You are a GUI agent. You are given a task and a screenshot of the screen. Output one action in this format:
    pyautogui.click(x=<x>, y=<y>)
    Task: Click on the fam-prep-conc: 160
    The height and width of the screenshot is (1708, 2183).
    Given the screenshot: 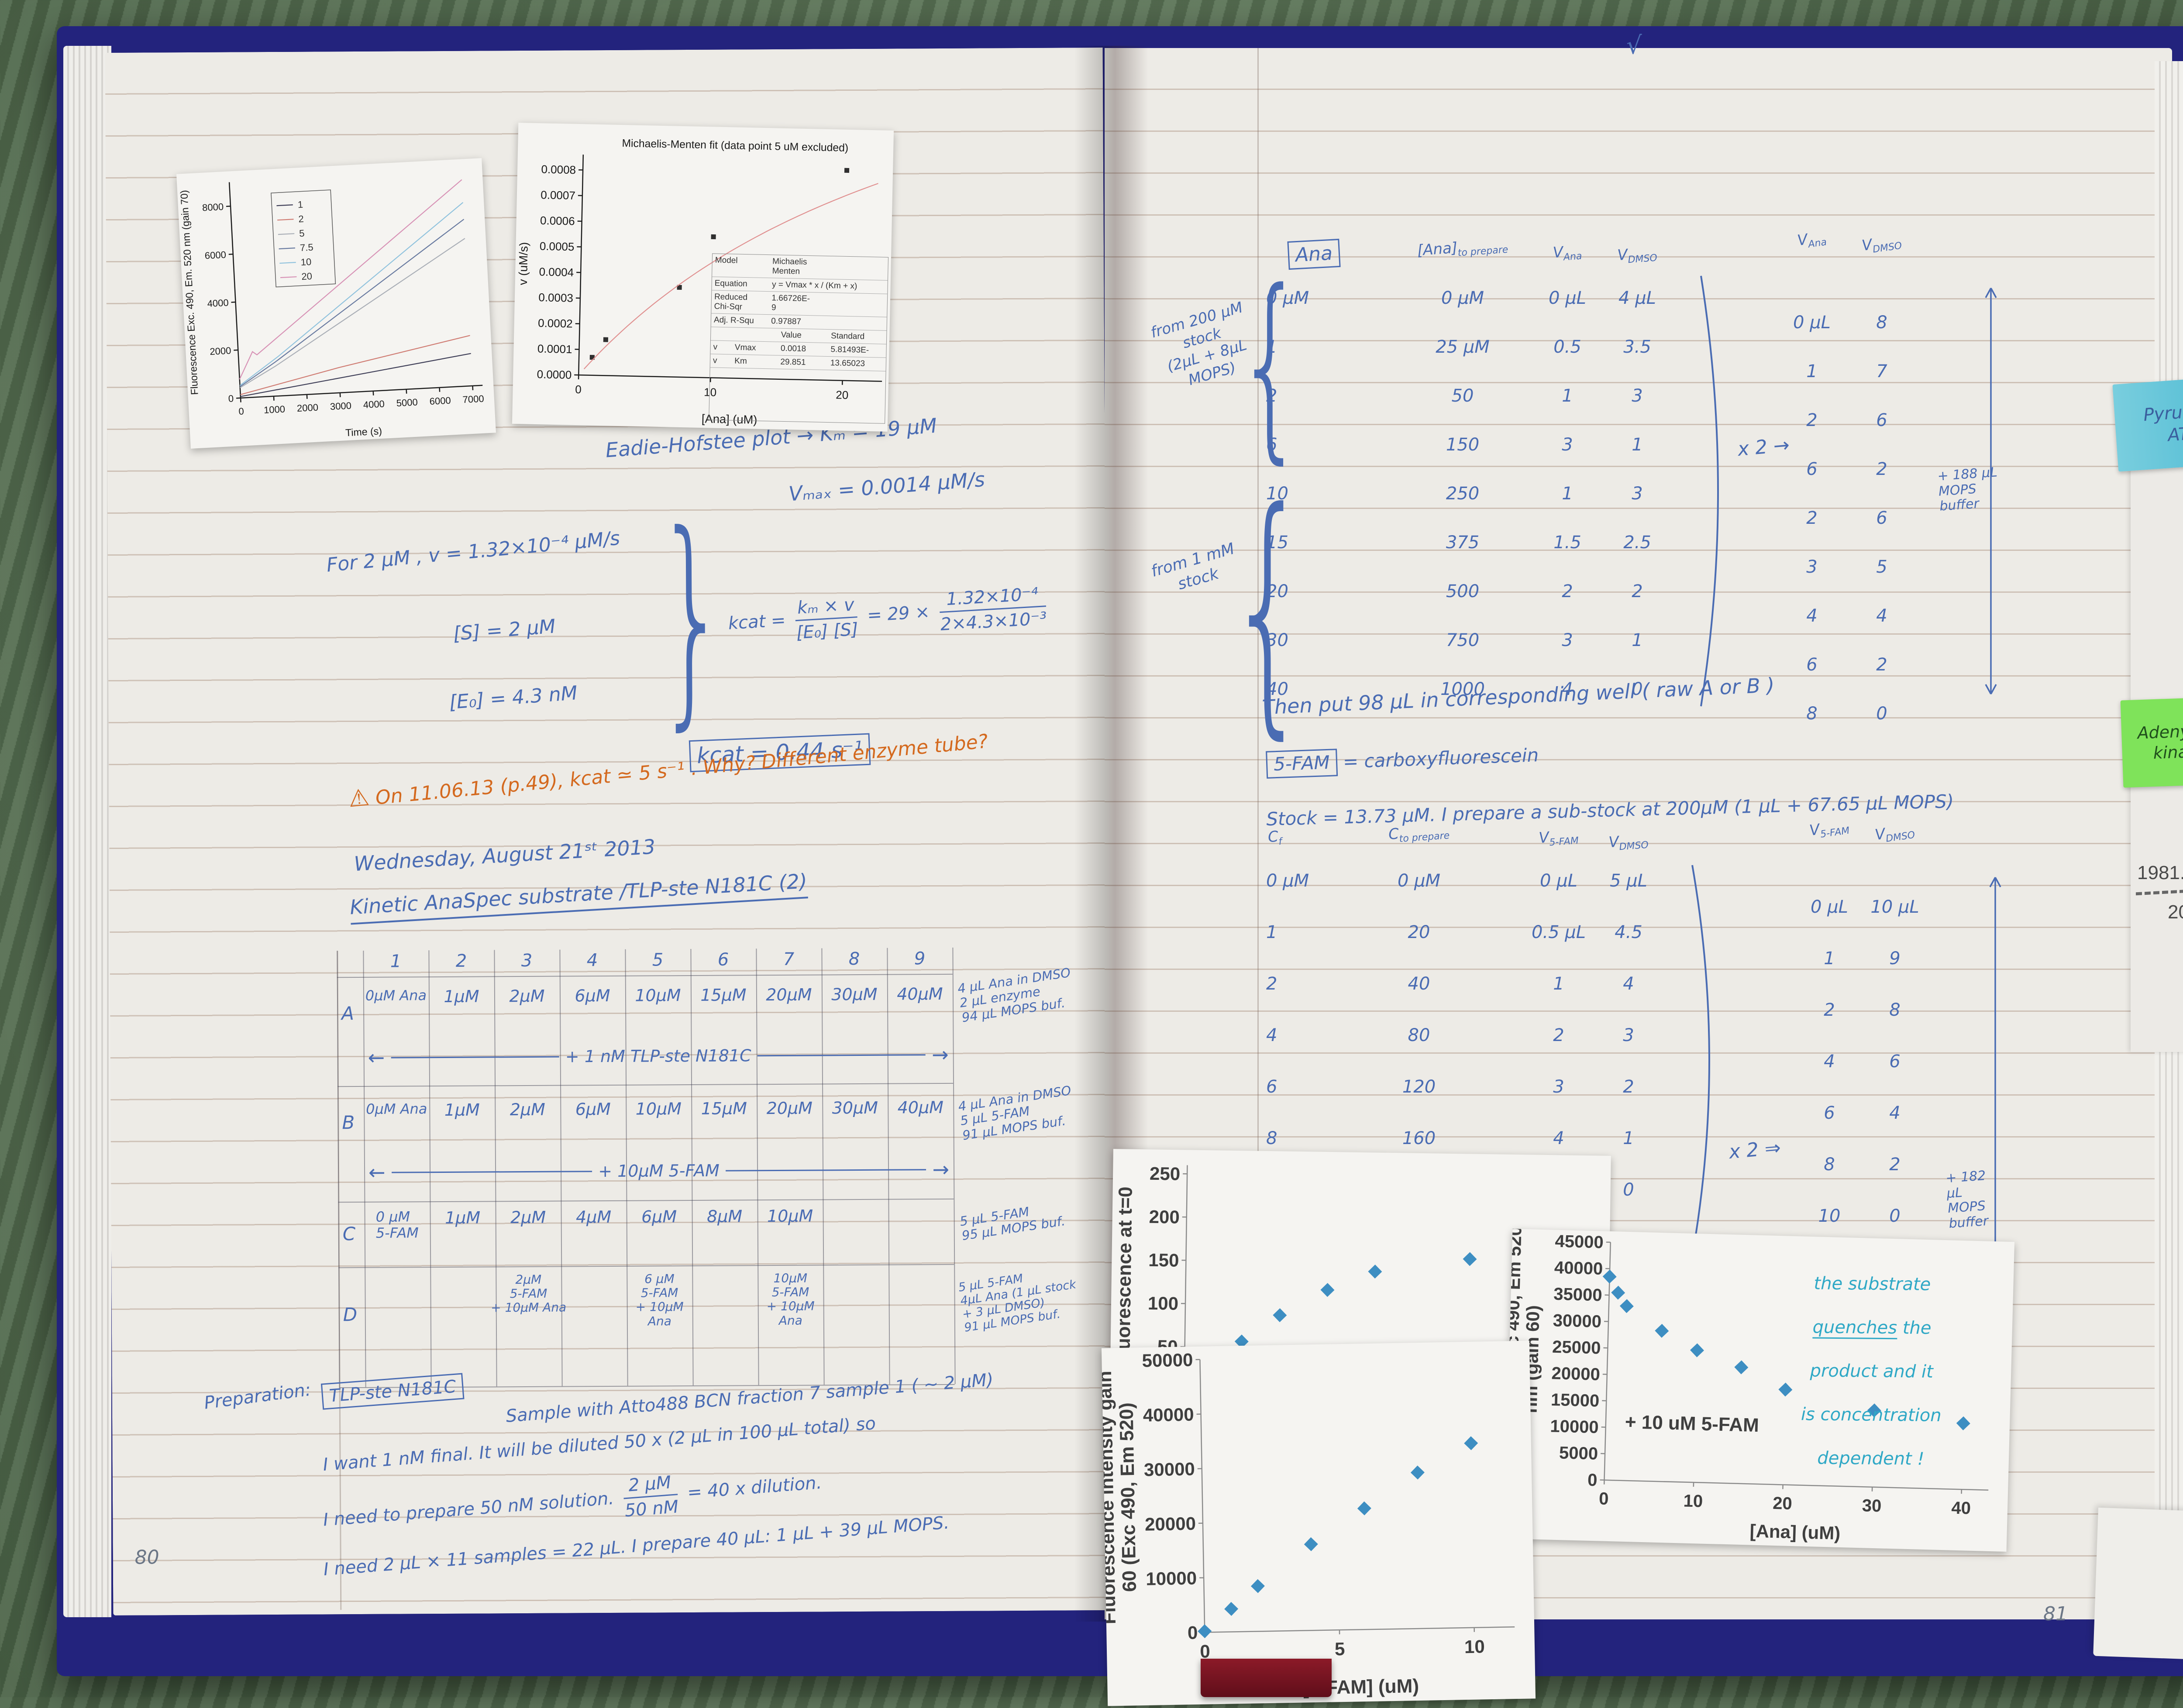 What is the action you would take?
    pyautogui.click(x=1419, y=1138)
    